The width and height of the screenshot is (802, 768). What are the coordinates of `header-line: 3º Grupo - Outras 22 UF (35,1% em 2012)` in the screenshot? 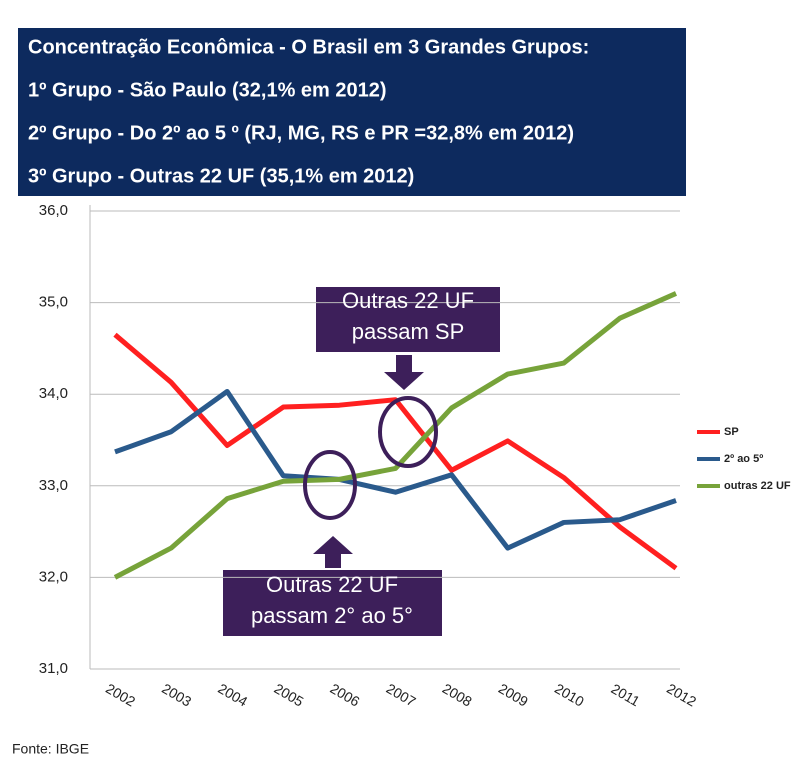 It's located at (221, 176).